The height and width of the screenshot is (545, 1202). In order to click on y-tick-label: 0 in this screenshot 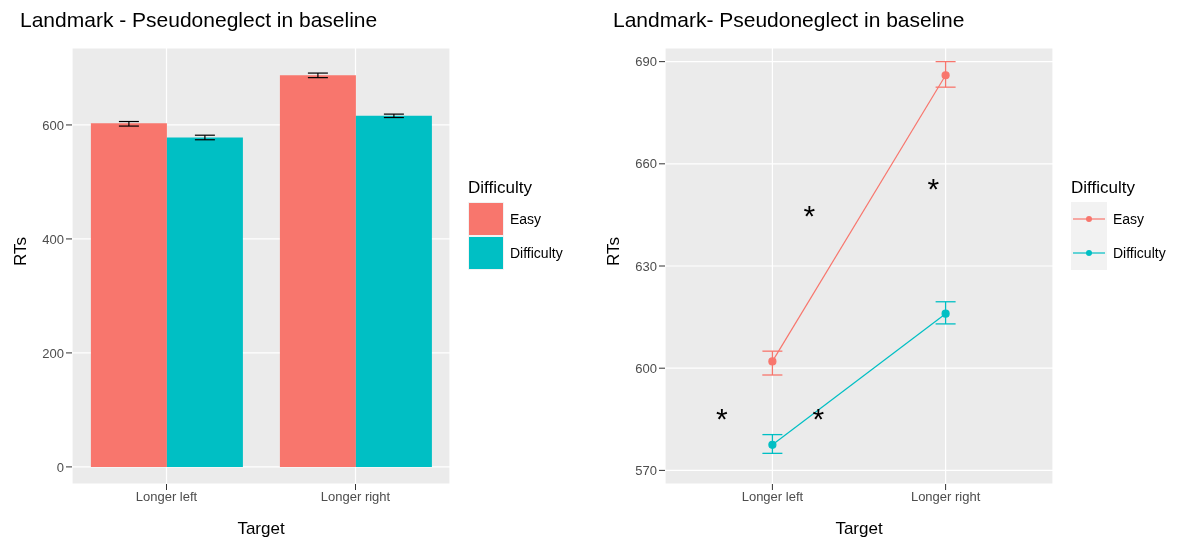, I will do `click(60, 467)`.